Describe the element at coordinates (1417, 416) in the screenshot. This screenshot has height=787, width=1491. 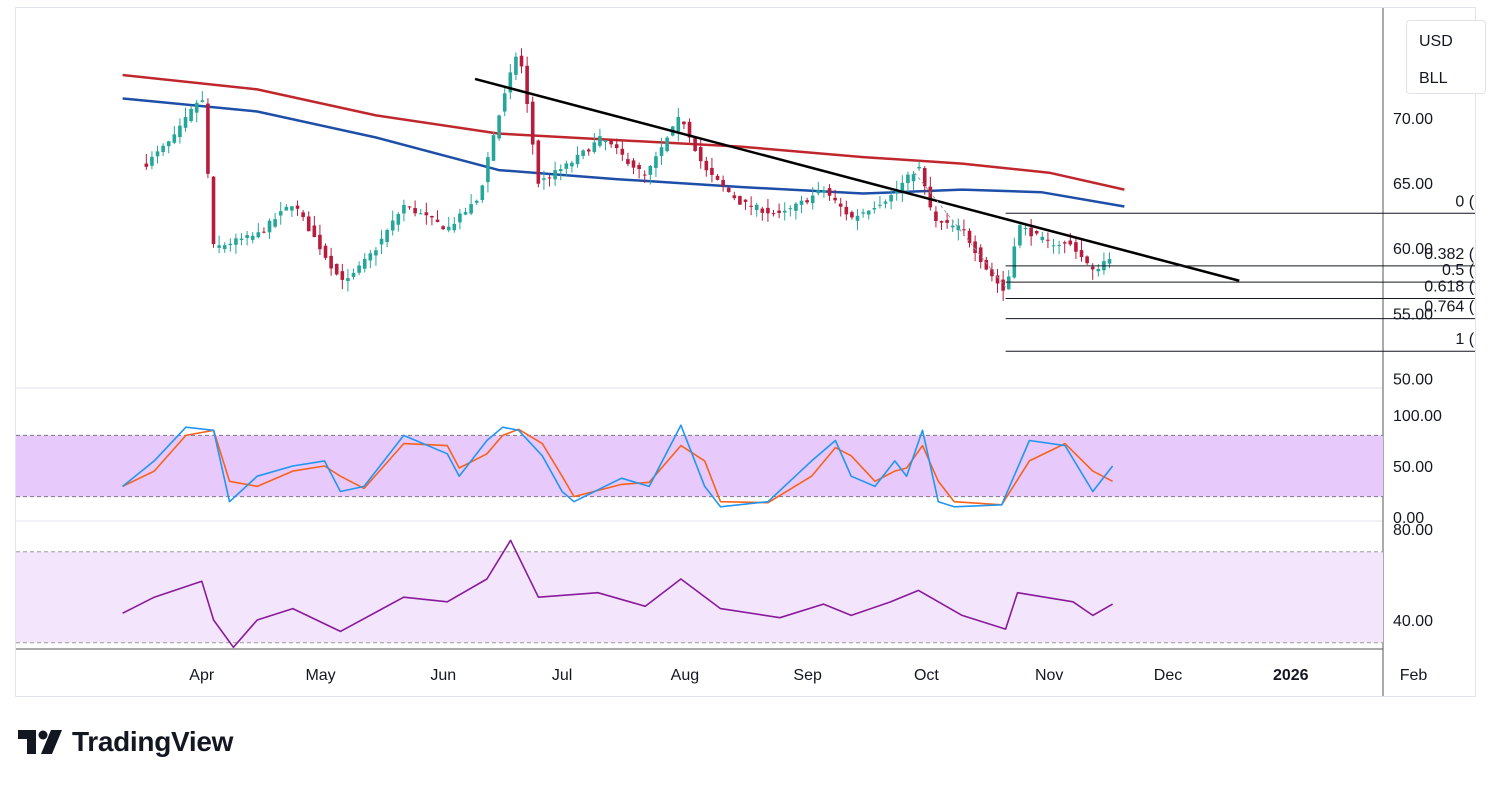
I see `stoch-tick-label: 100.00` at that location.